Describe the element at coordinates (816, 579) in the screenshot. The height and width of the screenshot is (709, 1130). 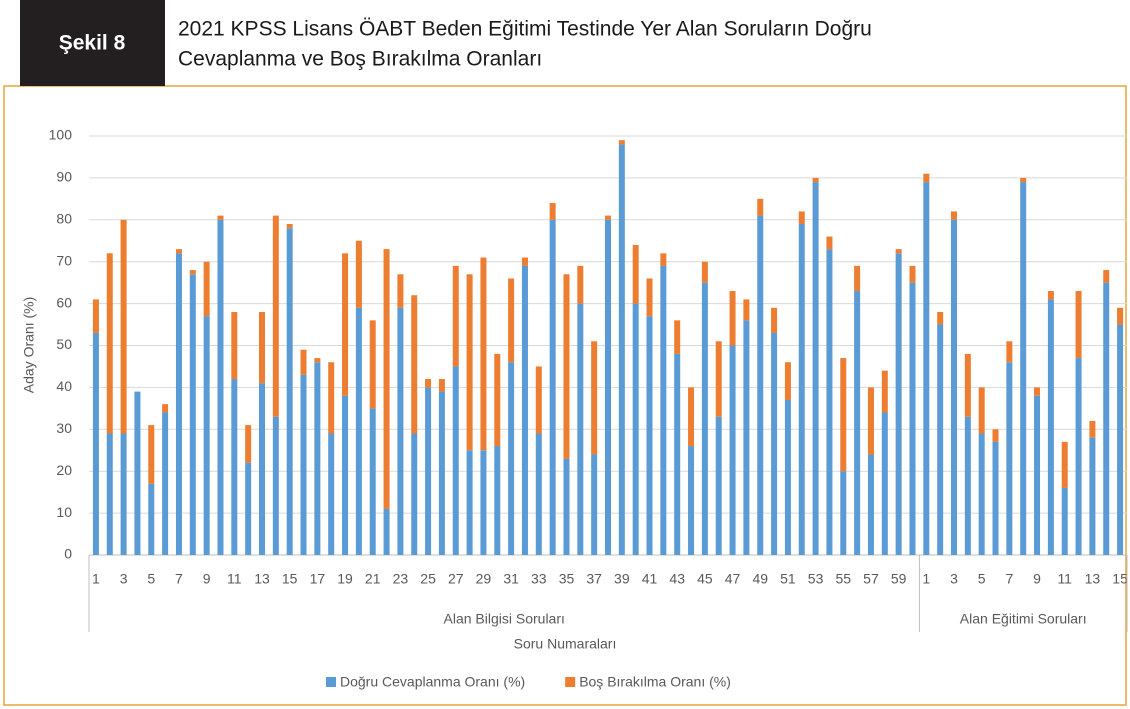
I see `x-tick-label: 53` at that location.